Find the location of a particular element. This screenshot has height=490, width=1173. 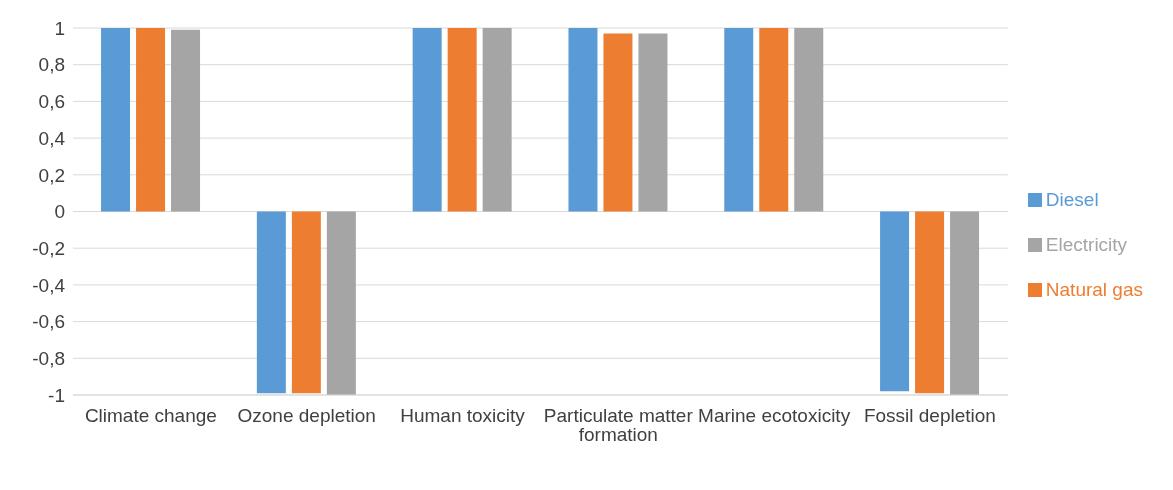

y-tick-label: -0,6 is located at coordinates (48, 322).